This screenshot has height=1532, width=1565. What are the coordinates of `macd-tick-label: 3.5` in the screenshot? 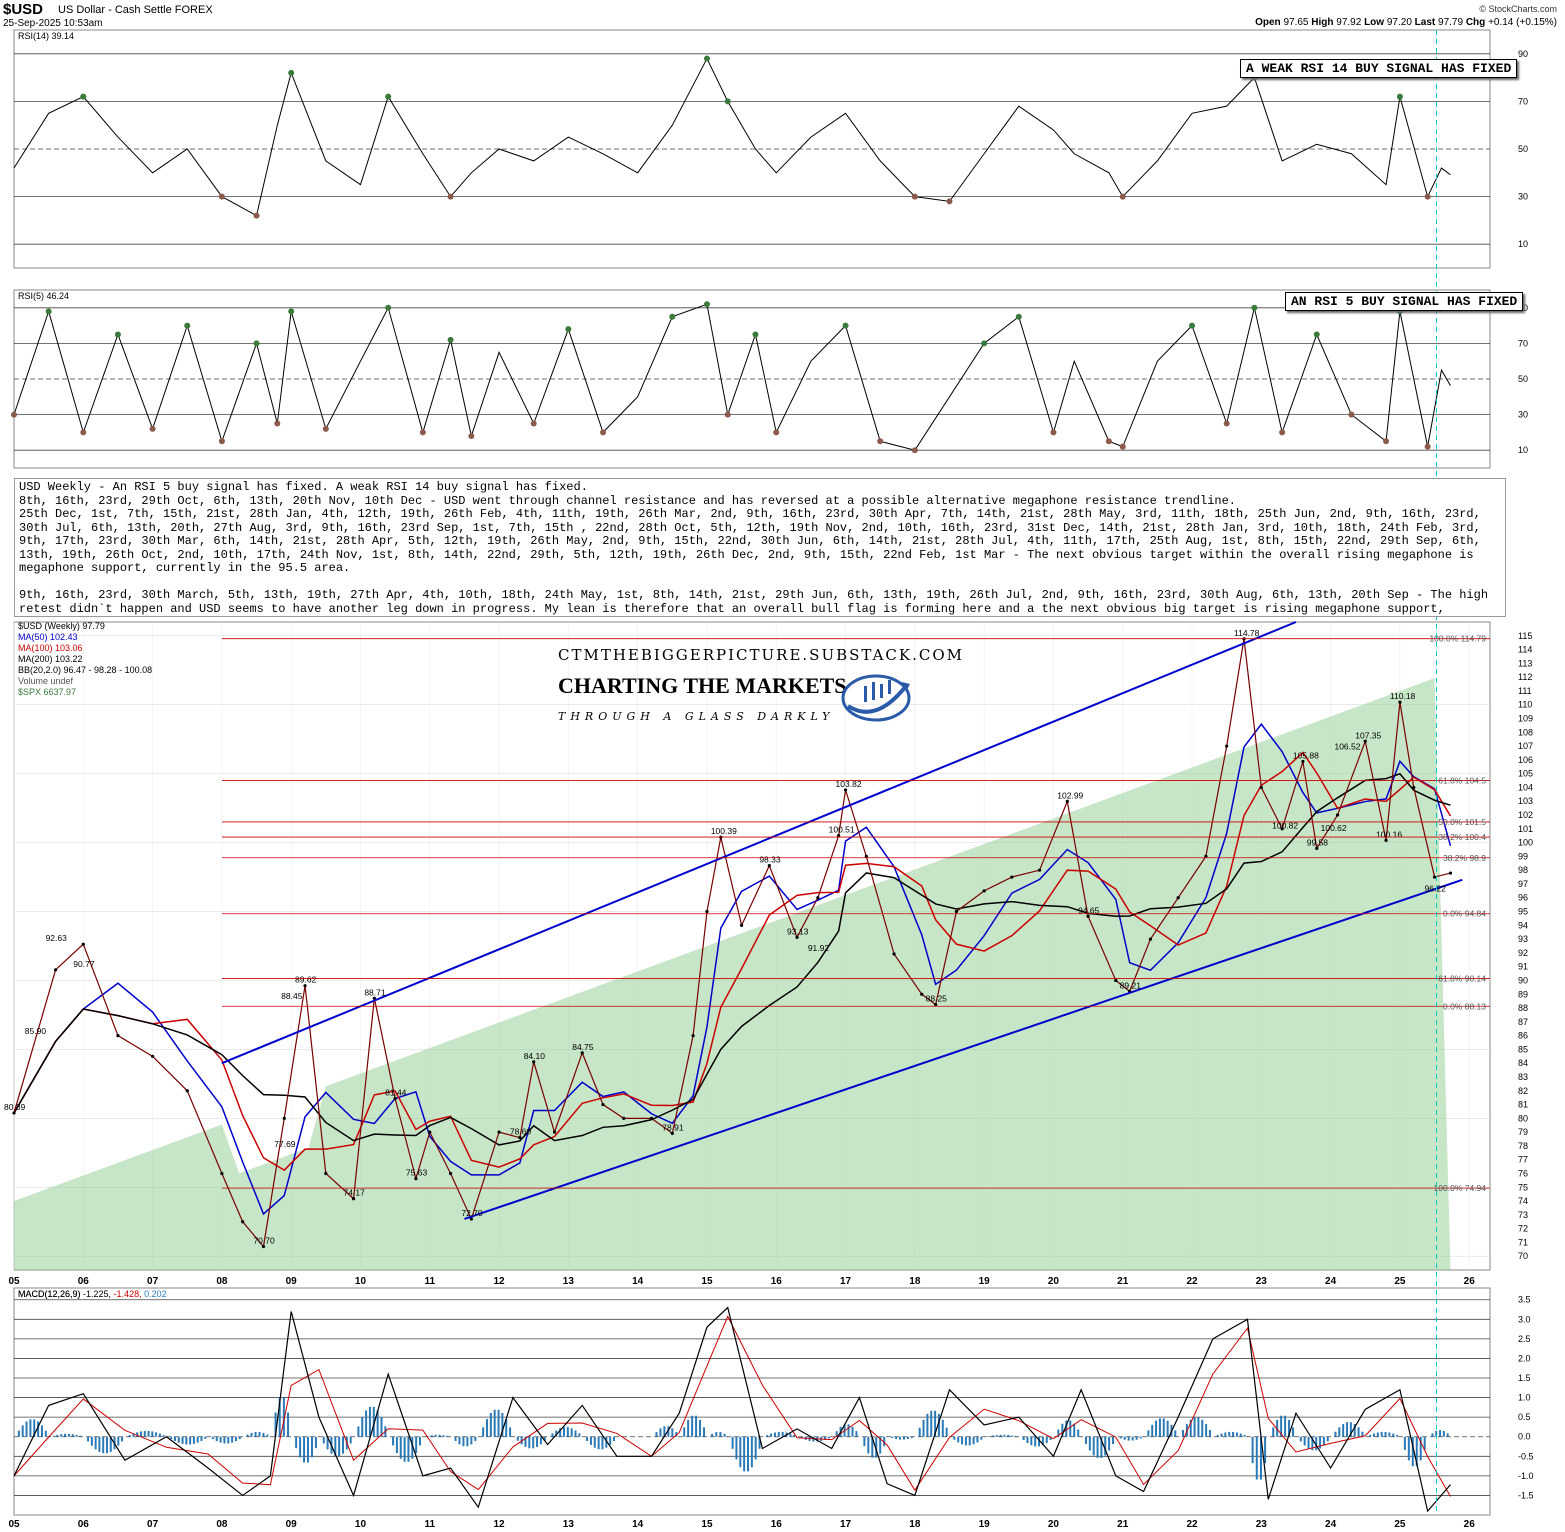 It's located at (1524, 1300).